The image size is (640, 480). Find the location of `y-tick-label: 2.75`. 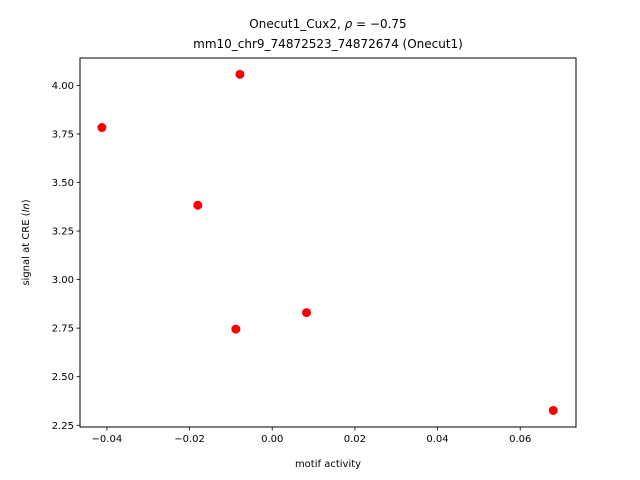

y-tick-label: 2.75 is located at coordinates (63, 329).